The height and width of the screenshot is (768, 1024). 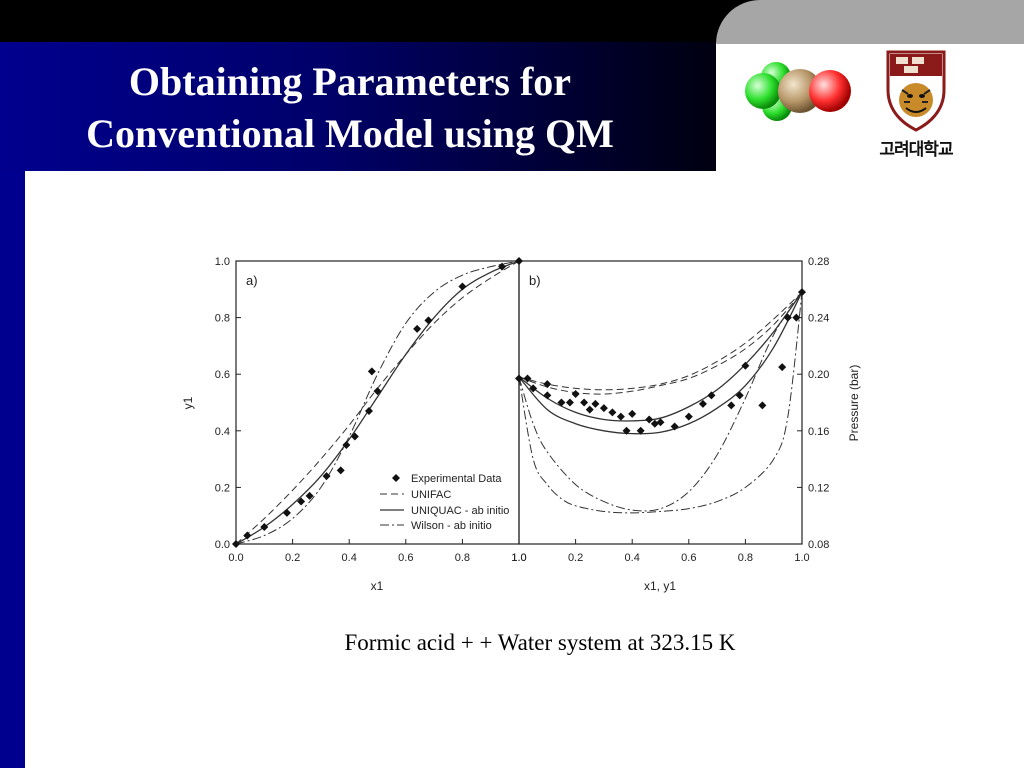 I want to click on legend-marker-experimental, so click(x=396, y=478).